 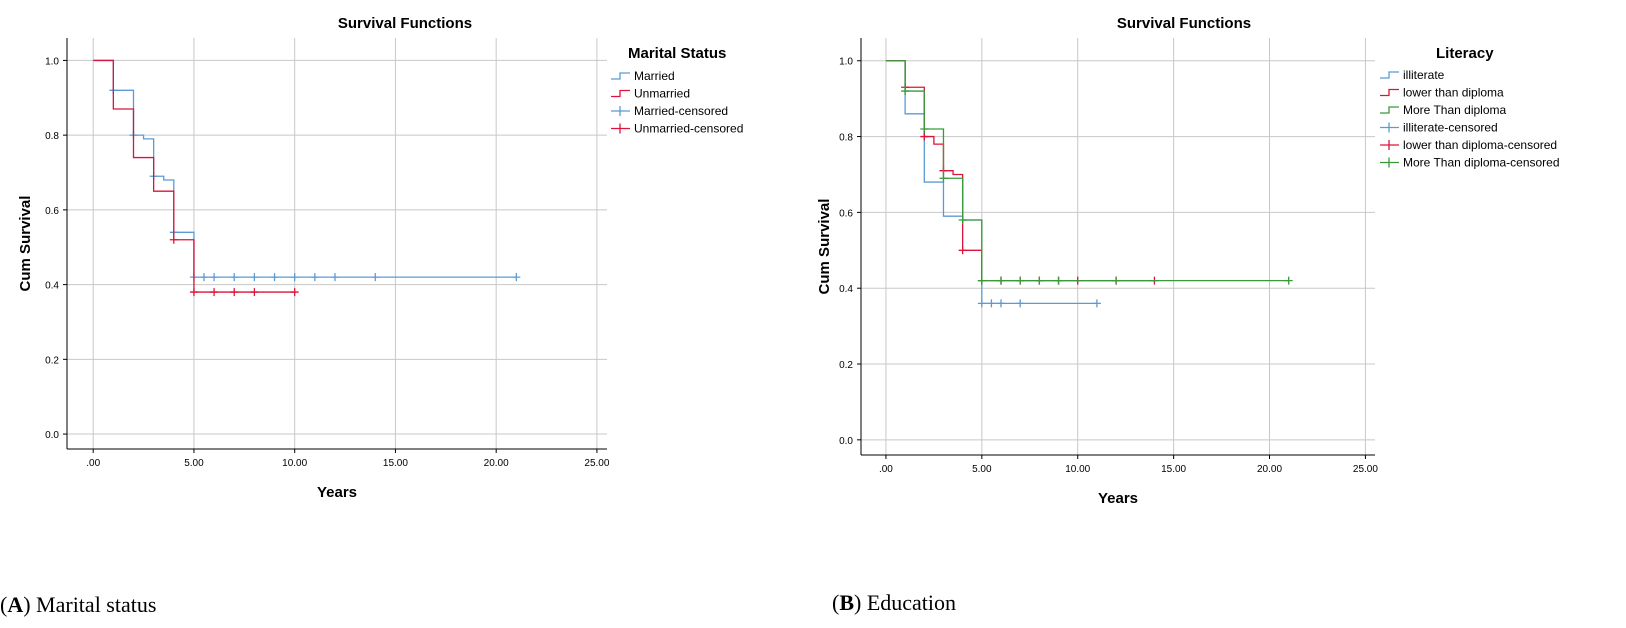 I want to click on legend-label: lower than diploma-censored, so click(x=1480, y=145).